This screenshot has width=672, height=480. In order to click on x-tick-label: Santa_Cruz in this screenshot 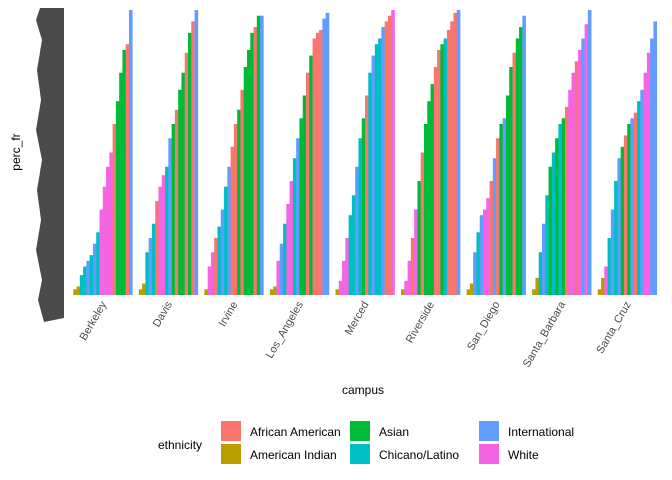, I will do `click(613, 328)`.